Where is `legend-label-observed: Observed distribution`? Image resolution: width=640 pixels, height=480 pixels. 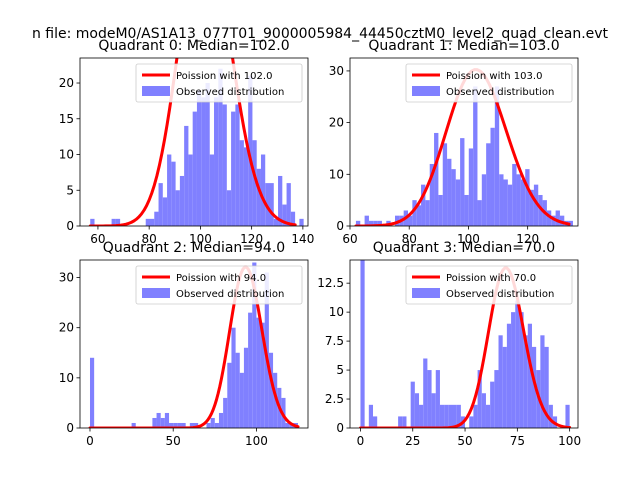 legend-label-observed: Observed distribution is located at coordinates (230, 294).